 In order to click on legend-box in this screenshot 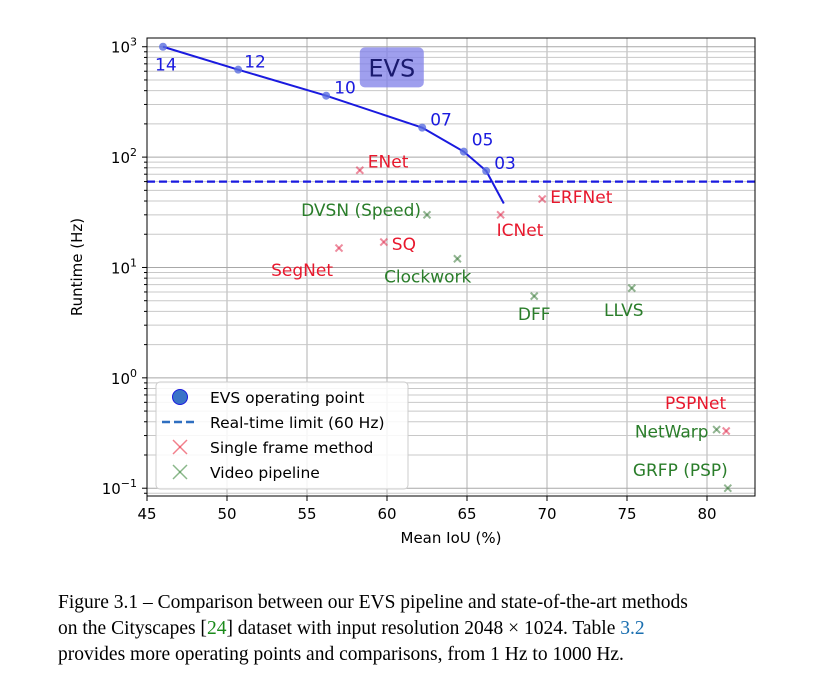, I will do `click(282, 435)`.